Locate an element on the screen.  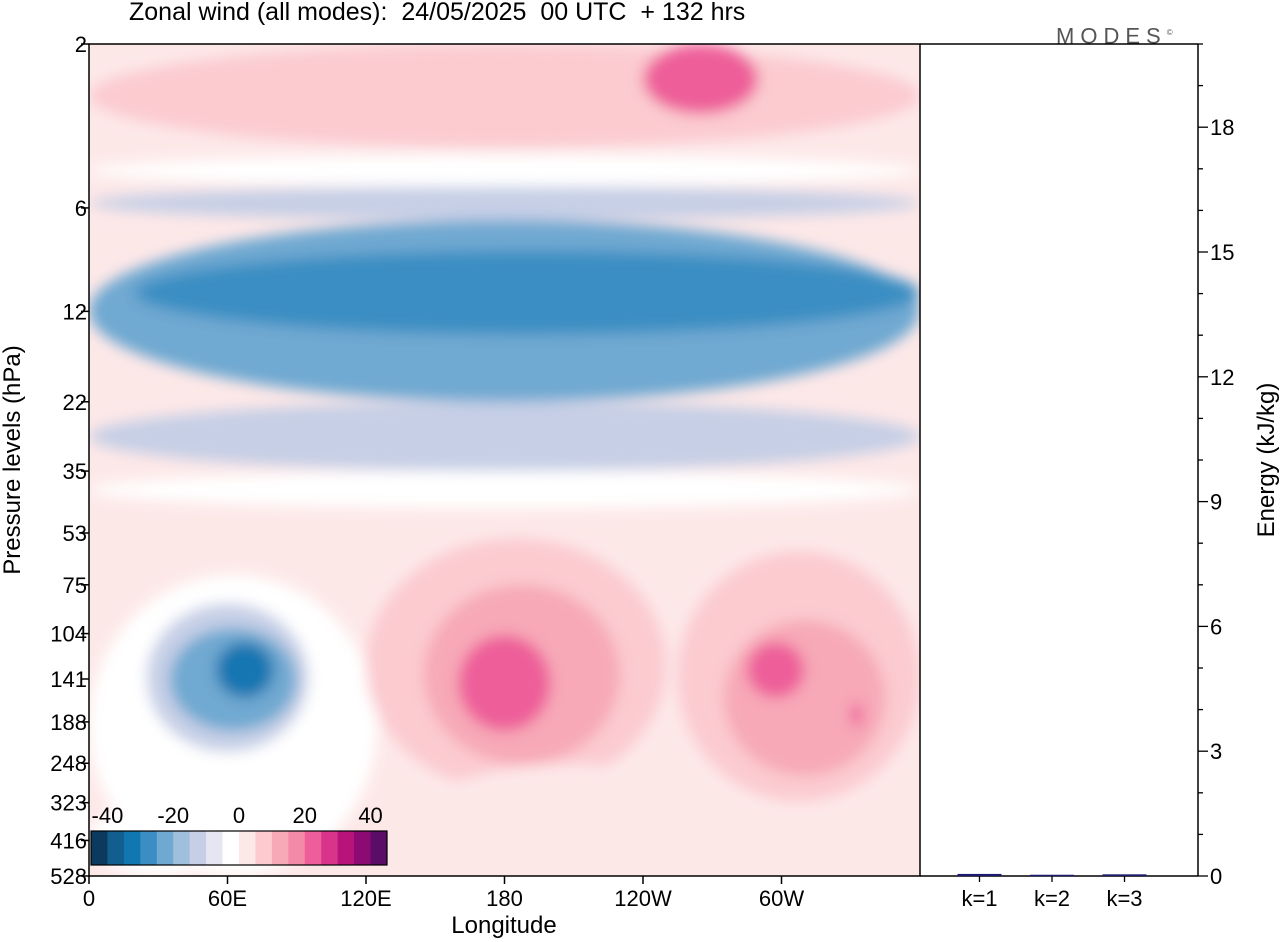
energy-tick-label: 18 is located at coordinates (1222, 127).